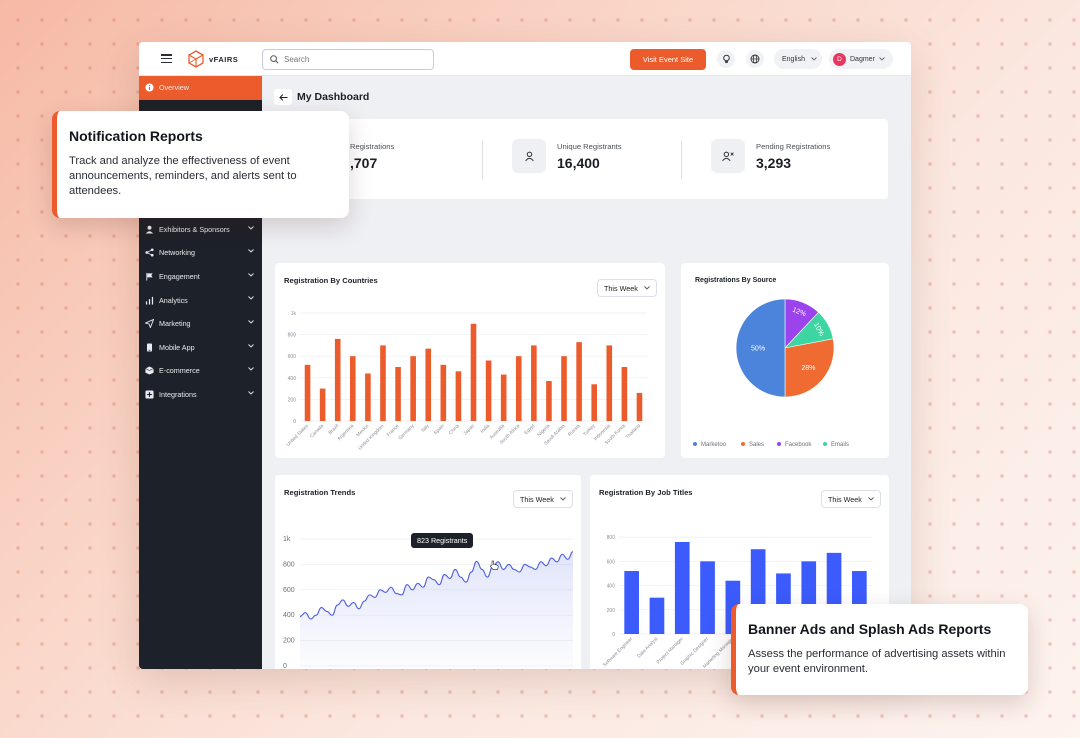  What do you see at coordinates (292, 357) in the screenshot?
I see `y-tick-label: 600` at bounding box center [292, 357].